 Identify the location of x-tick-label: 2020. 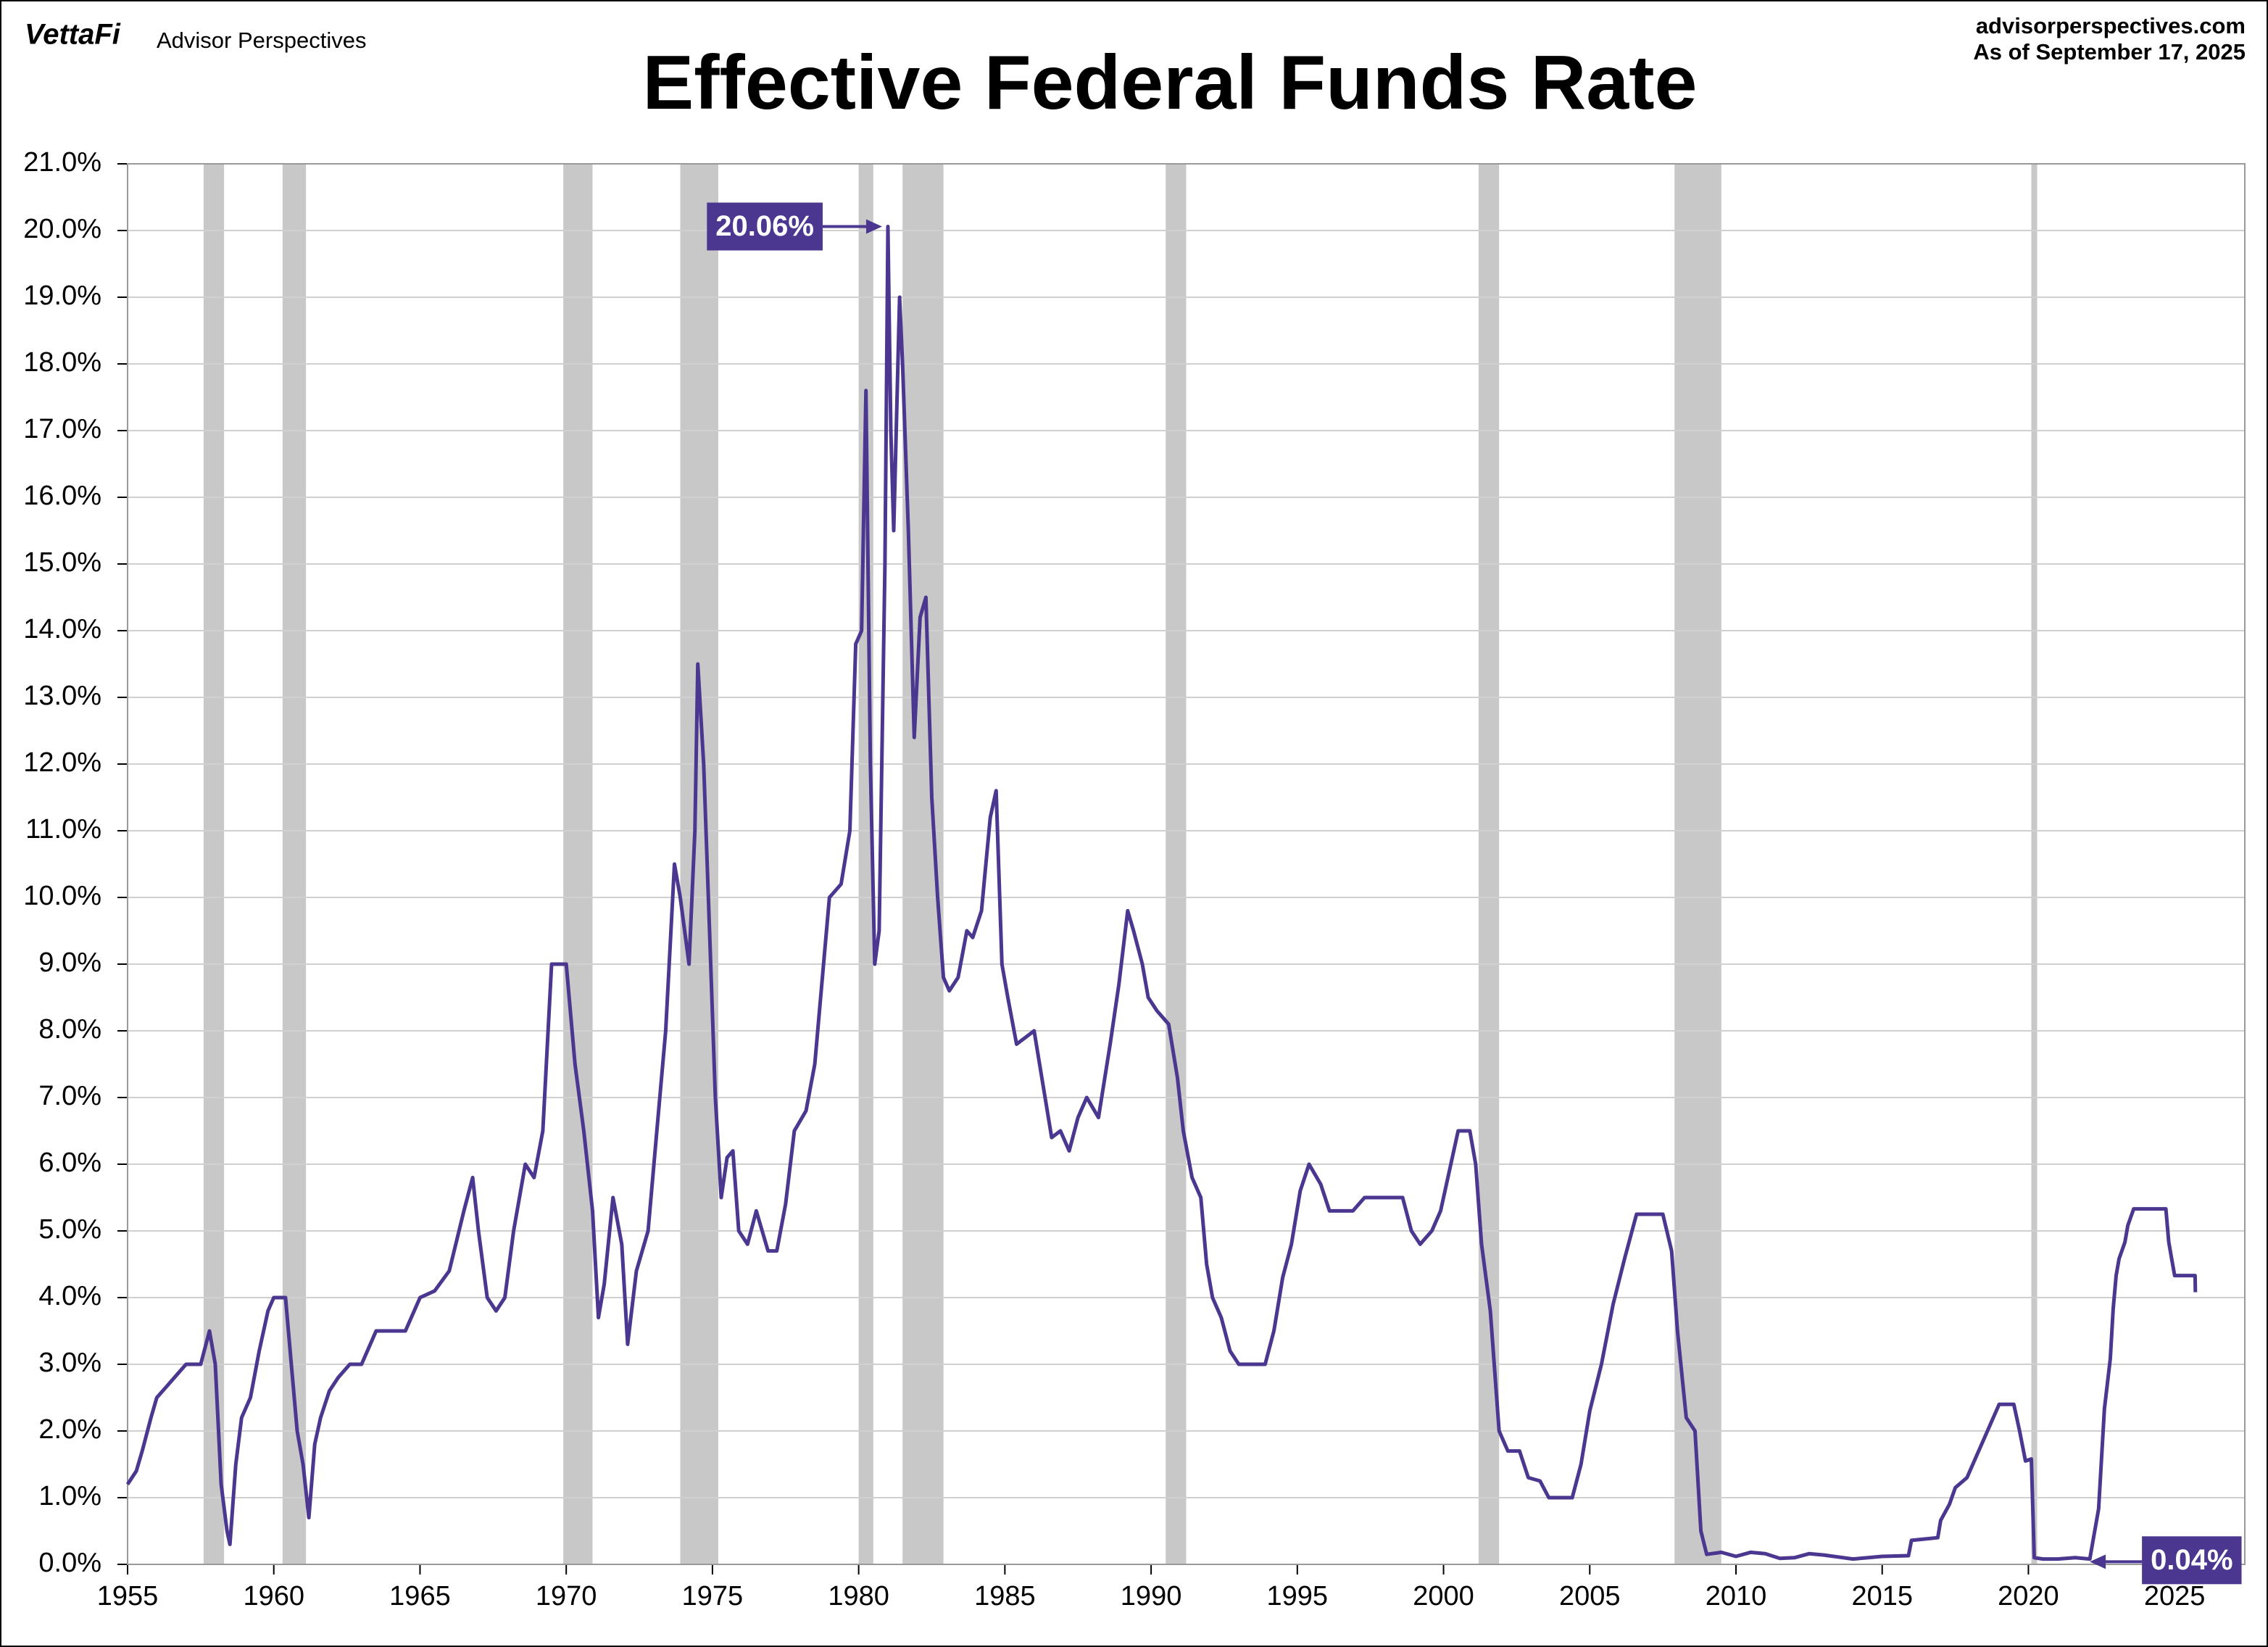
(2028, 1596).